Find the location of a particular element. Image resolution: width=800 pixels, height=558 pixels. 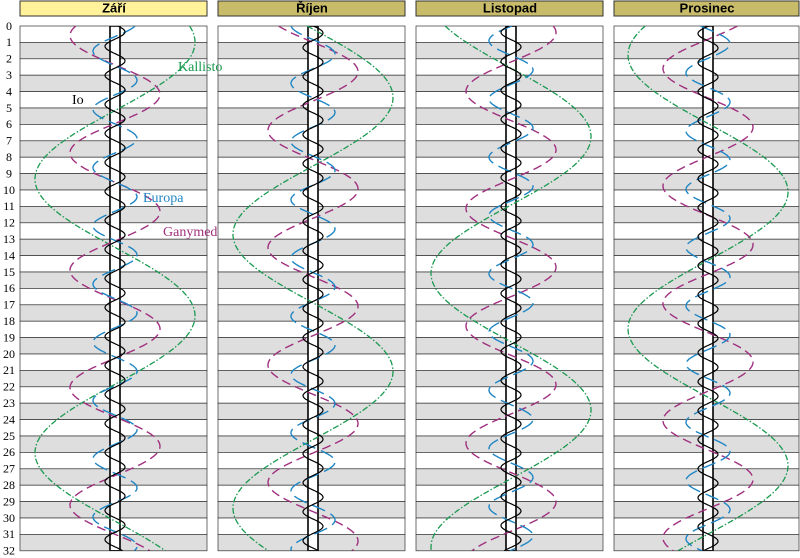

day-label: 10 is located at coordinates (9, 190).